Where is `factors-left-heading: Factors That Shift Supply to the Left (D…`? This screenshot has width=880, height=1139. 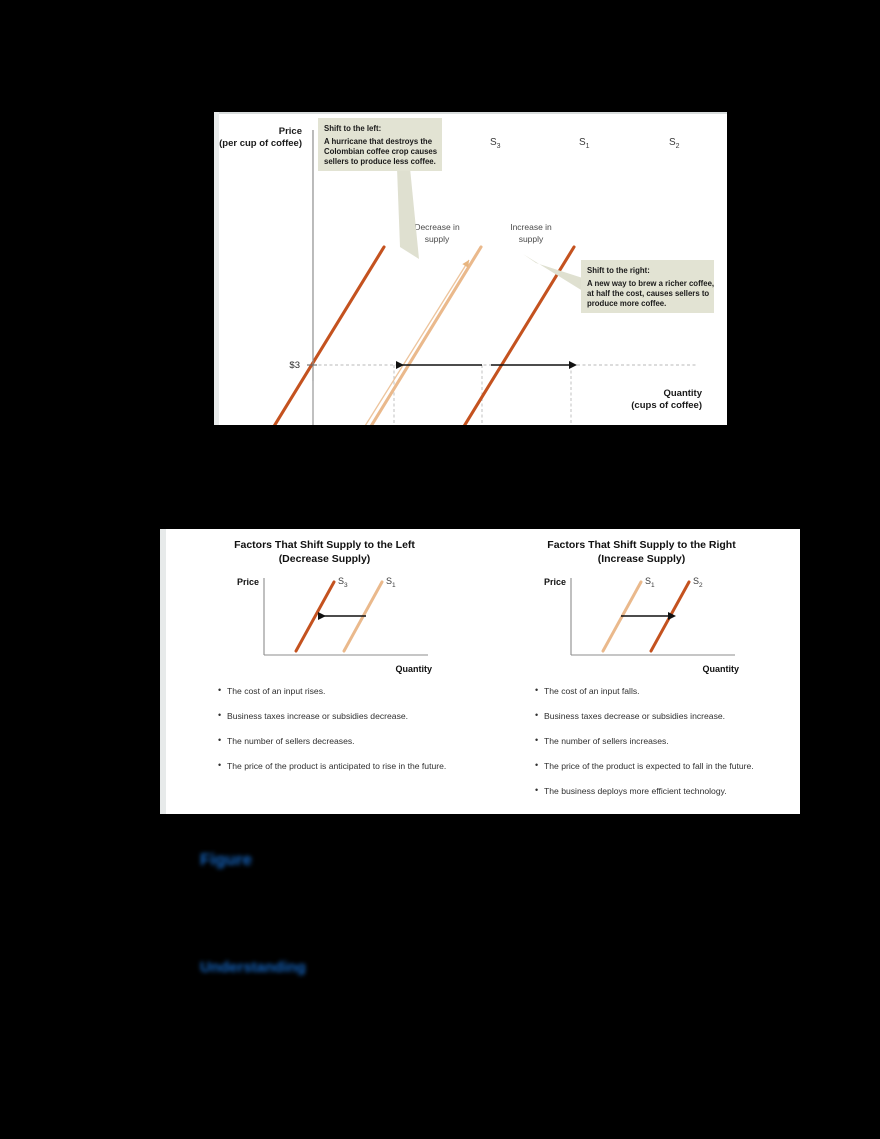 factors-left-heading: Factors That Shift Supply to the Left (D… is located at coordinates (324, 552).